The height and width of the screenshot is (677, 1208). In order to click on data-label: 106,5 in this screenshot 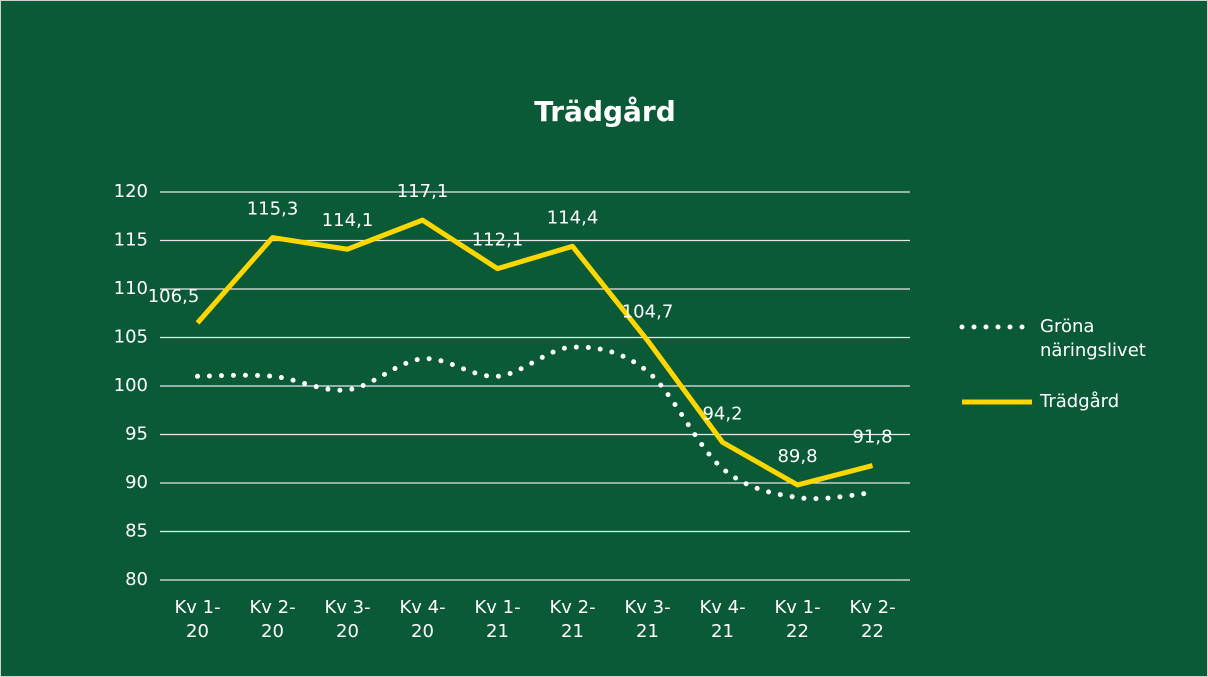, I will do `click(174, 296)`.